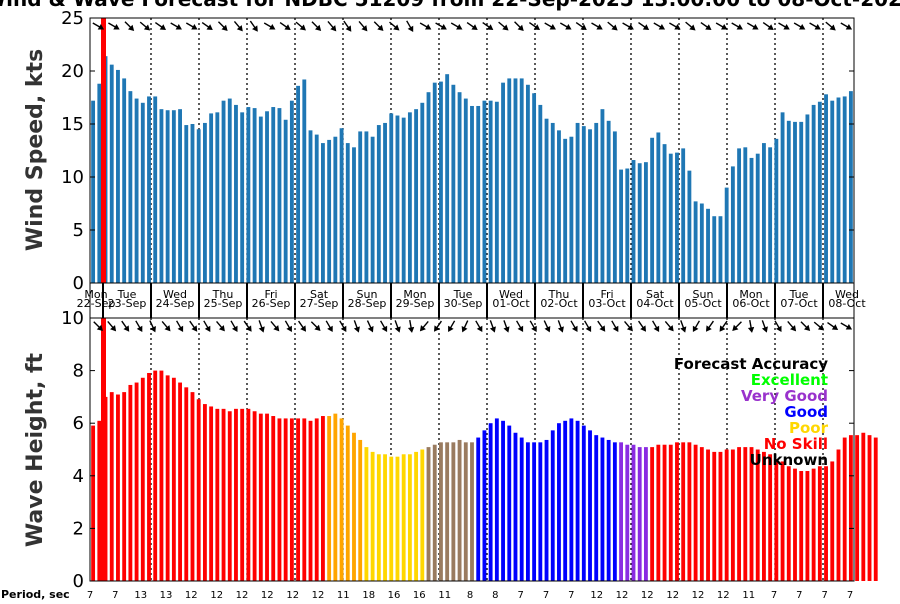  What do you see at coordinates (809, 428) in the screenshot?
I see `legend-poor: Poor` at bounding box center [809, 428].